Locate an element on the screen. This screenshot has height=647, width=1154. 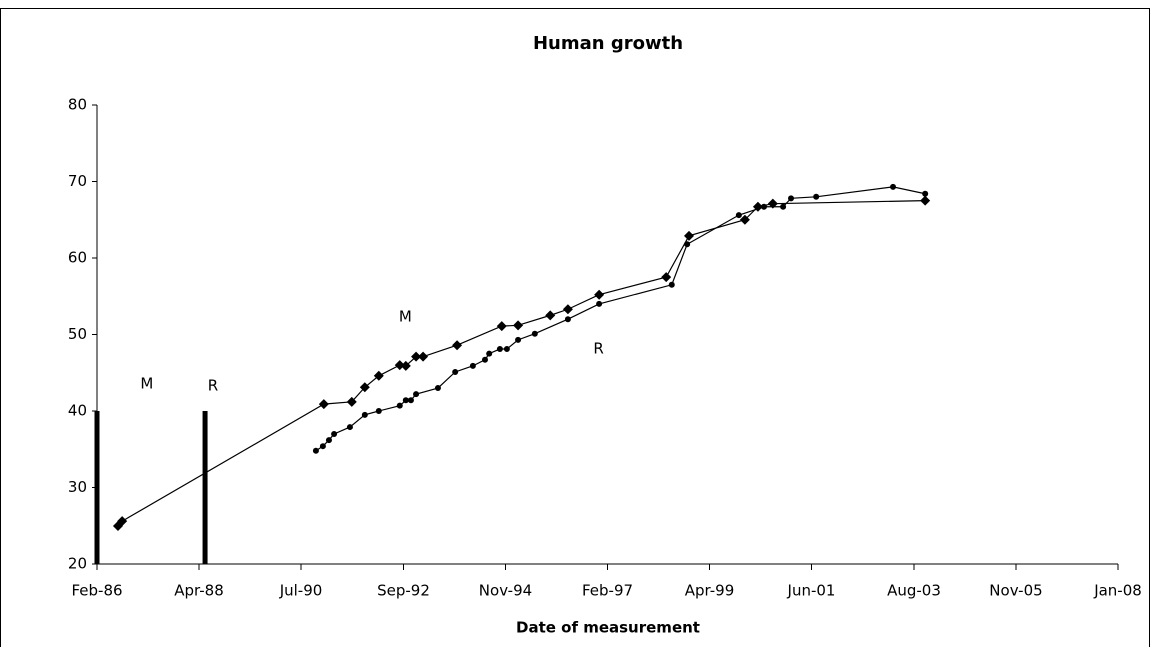
y-tick-label: 30 is located at coordinates (77, 487).